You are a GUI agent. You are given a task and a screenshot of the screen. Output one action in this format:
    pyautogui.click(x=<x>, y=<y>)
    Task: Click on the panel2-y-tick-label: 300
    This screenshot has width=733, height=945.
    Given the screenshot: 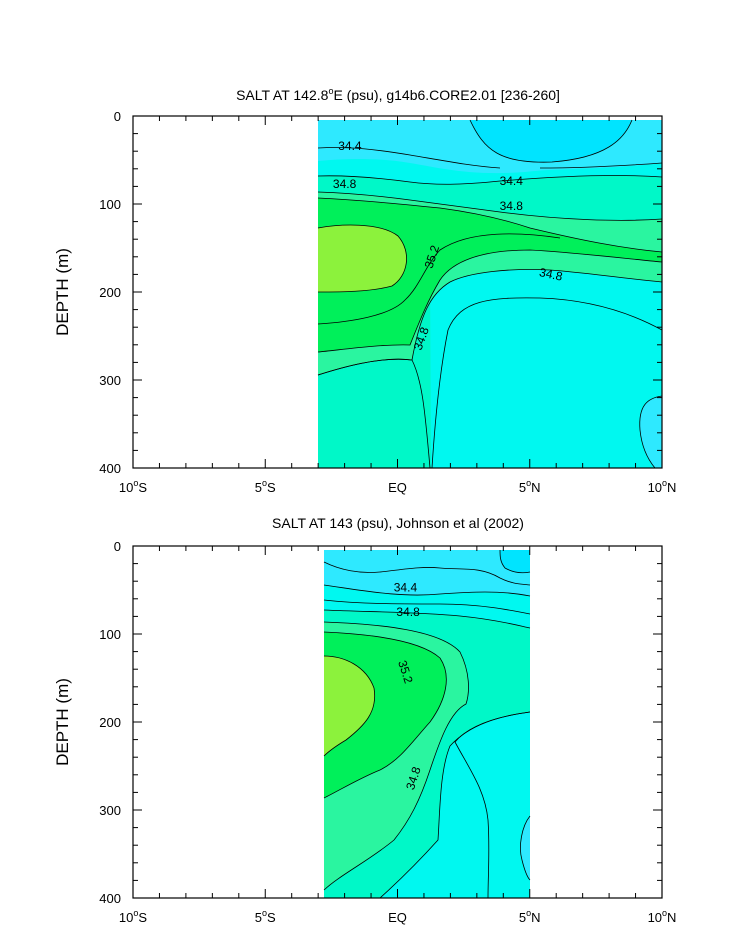 What is the action you would take?
    pyautogui.click(x=110, y=810)
    